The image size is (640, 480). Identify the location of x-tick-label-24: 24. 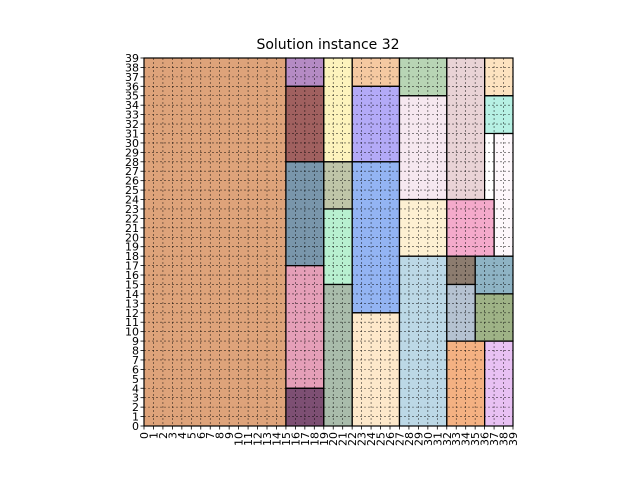
(371, 439).